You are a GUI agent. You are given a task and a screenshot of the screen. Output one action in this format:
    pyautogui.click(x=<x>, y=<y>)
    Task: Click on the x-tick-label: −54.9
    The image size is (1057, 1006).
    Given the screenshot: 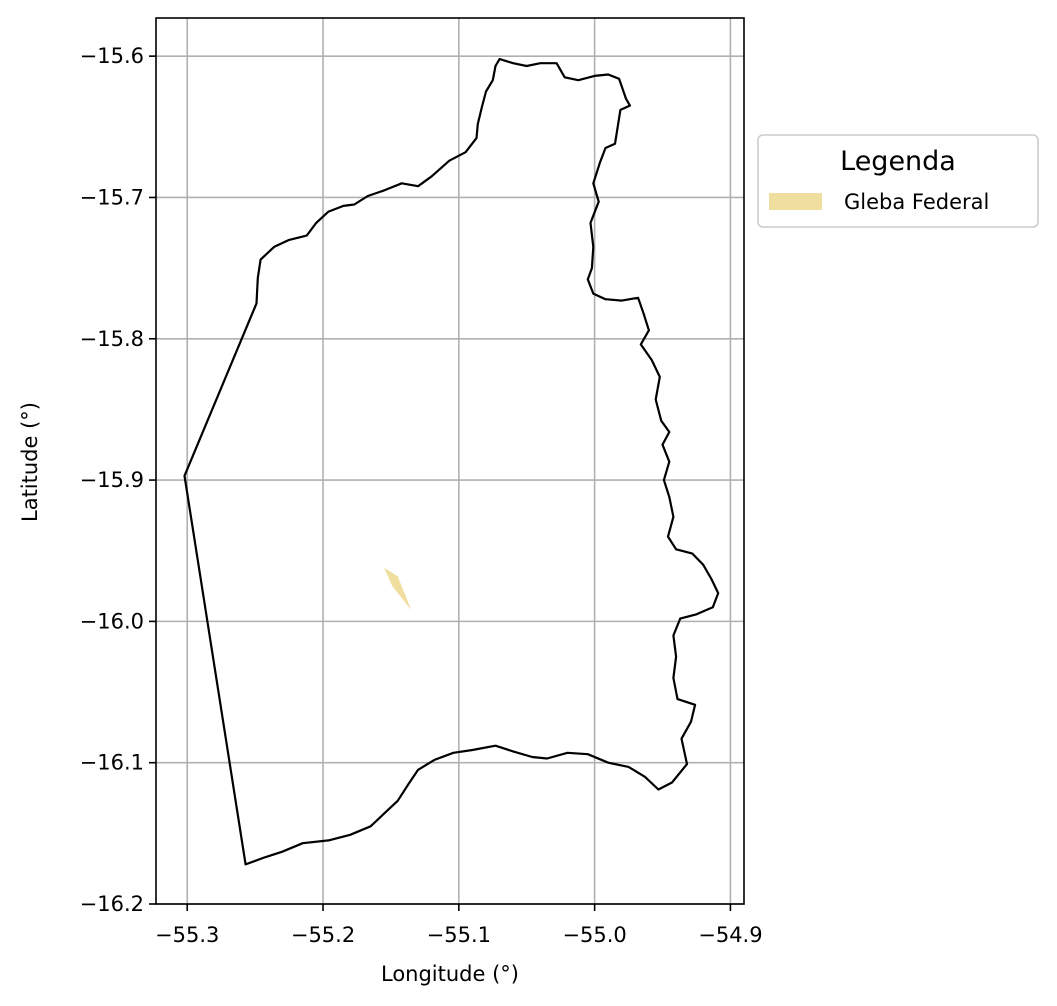 What is the action you would take?
    pyautogui.click(x=730, y=935)
    